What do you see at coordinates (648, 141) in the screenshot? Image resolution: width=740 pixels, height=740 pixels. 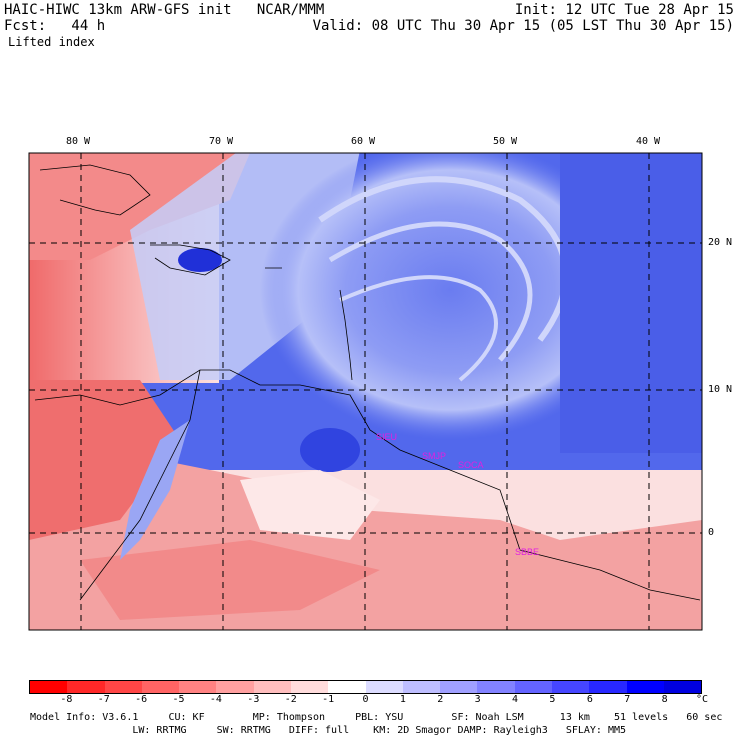 I see `lon-label-40w: 40 W` at bounding box center [648, 141].